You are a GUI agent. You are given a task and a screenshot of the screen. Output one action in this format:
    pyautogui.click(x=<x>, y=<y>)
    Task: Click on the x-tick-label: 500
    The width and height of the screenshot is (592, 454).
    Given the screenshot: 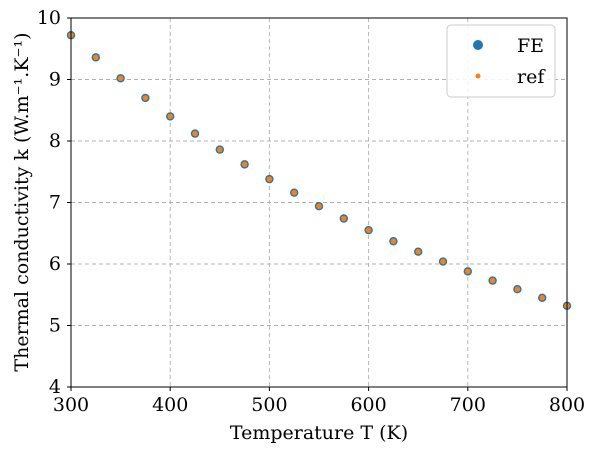 What is the action you would take?
    pyautogui.click(x=269, y=405)
    